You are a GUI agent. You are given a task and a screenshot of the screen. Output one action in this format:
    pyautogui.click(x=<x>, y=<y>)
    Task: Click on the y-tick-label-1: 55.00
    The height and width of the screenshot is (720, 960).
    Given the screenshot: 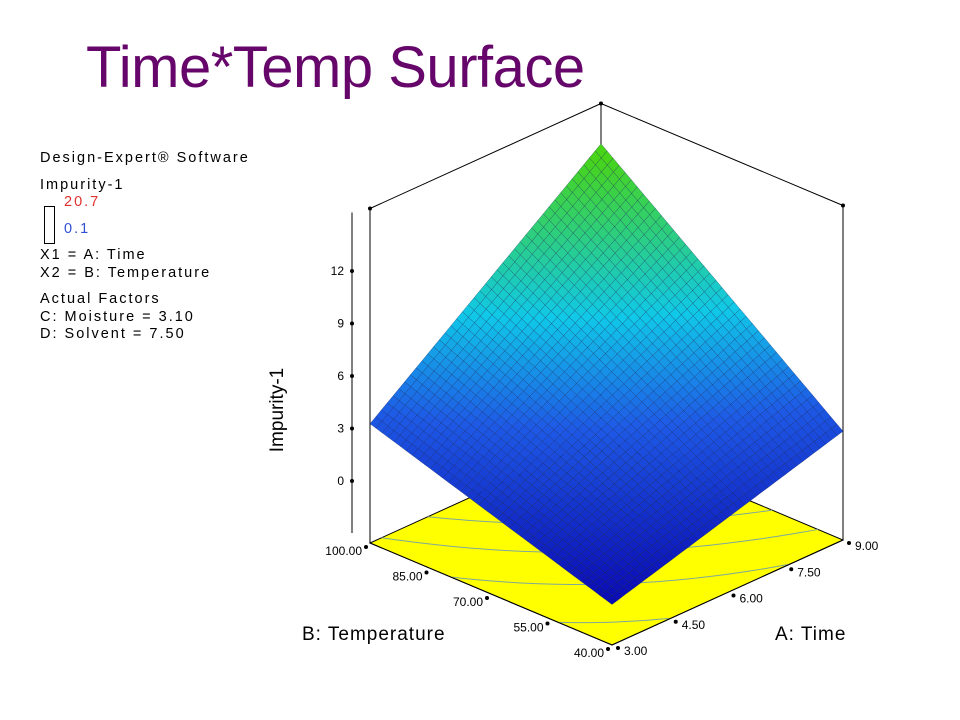 What is the action you would take?
    pyautogui.click(x=528, y=628)
    